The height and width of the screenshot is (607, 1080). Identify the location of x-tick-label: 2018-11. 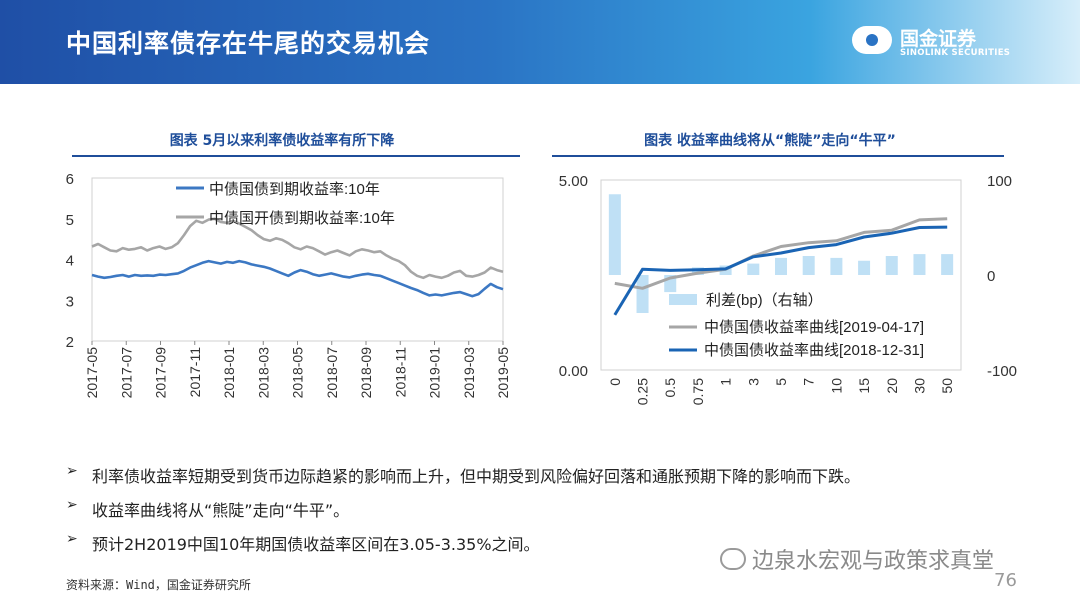
(400, 372).